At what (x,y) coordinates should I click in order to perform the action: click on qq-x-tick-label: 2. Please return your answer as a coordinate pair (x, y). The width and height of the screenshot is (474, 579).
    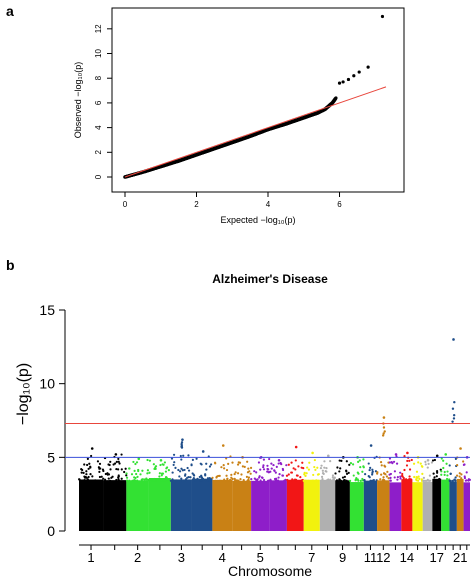
    Looking at the image, I should click on (196, 204).